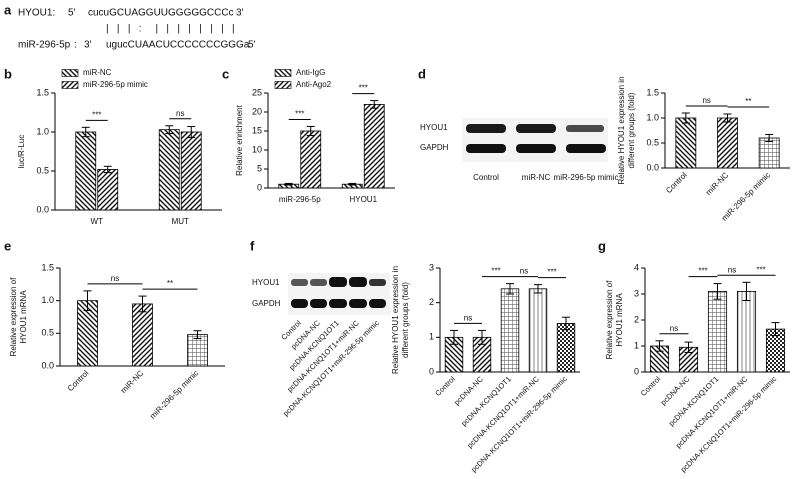  I want to click on sequence-text: HYOU1:, so click(36, 13).